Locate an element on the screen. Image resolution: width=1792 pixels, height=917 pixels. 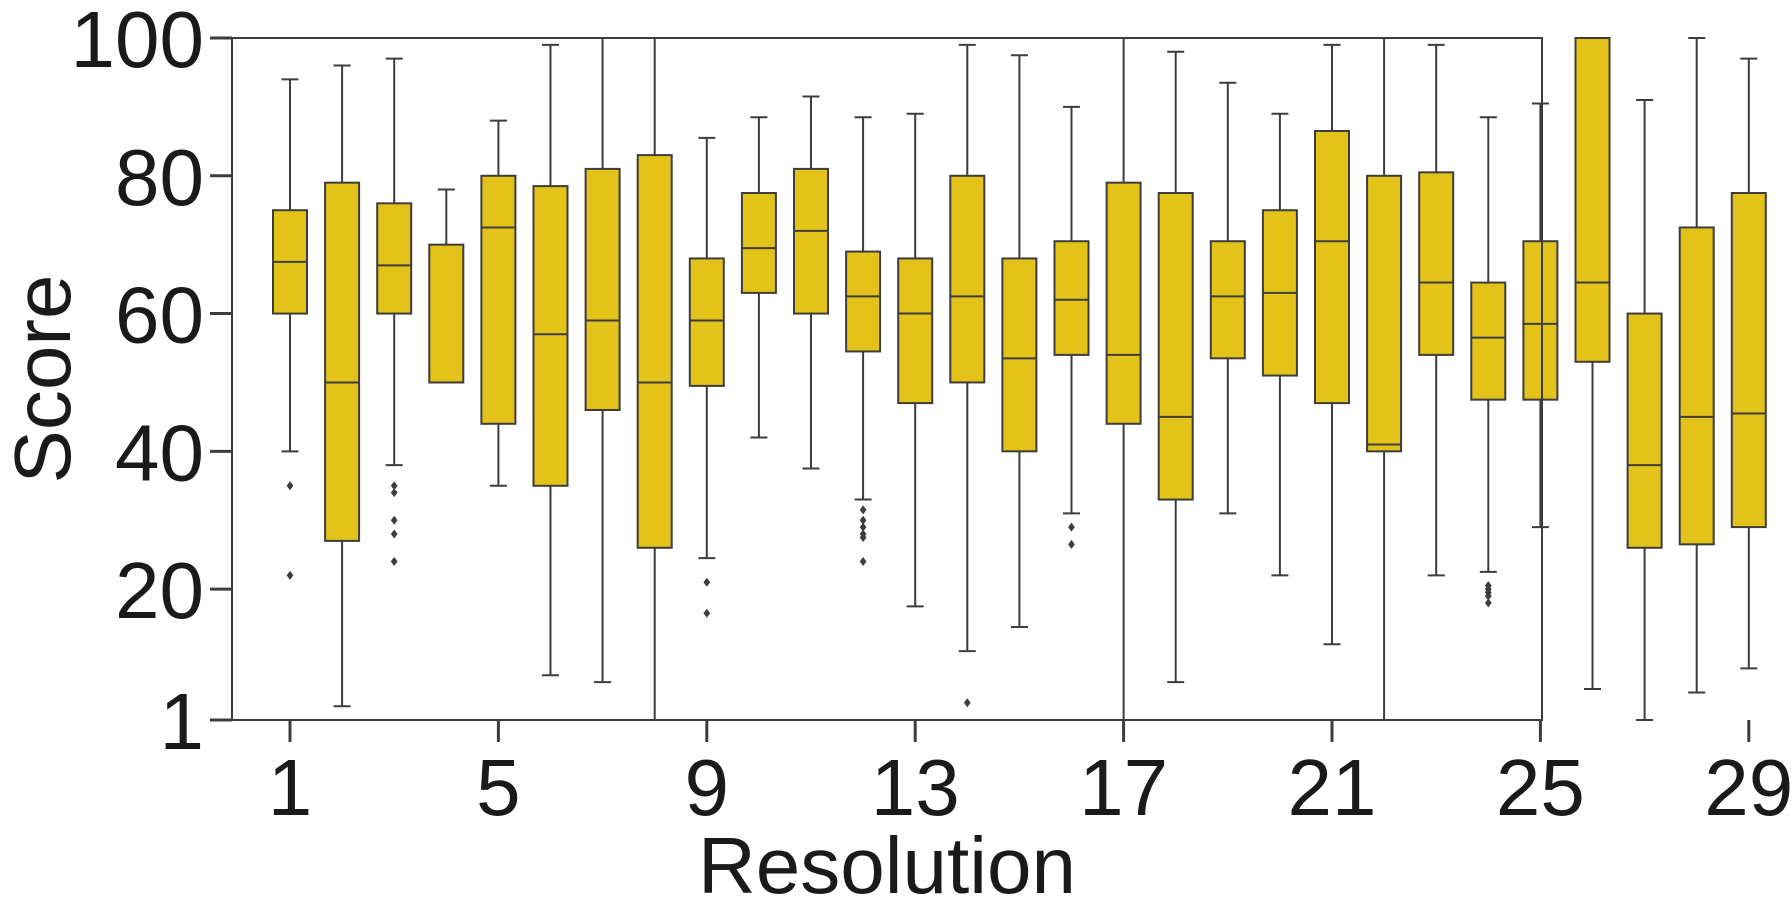
x-tick-label: 9 is located at coordinates (707, 787).